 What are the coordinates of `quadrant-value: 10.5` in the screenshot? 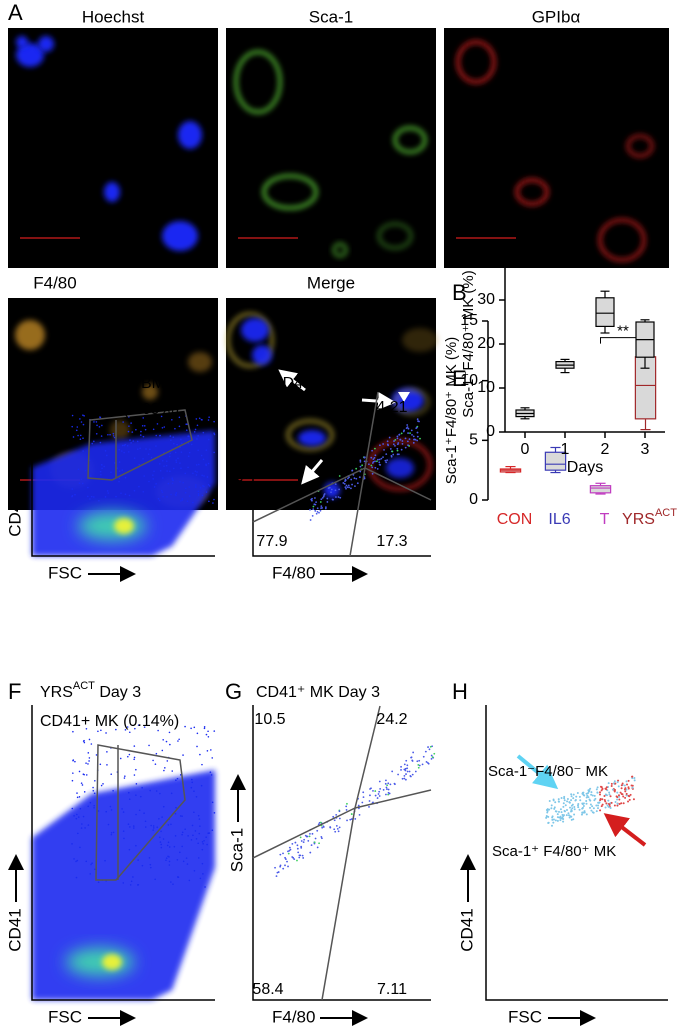 It's located at (269, 719).